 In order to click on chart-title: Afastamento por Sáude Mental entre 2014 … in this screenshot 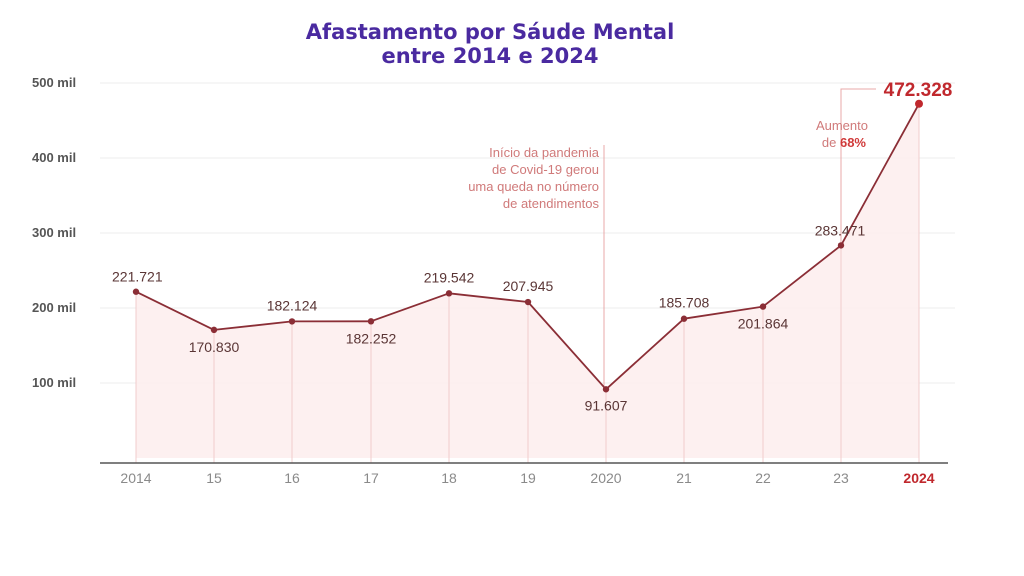, I will do `click(490, 44)`.